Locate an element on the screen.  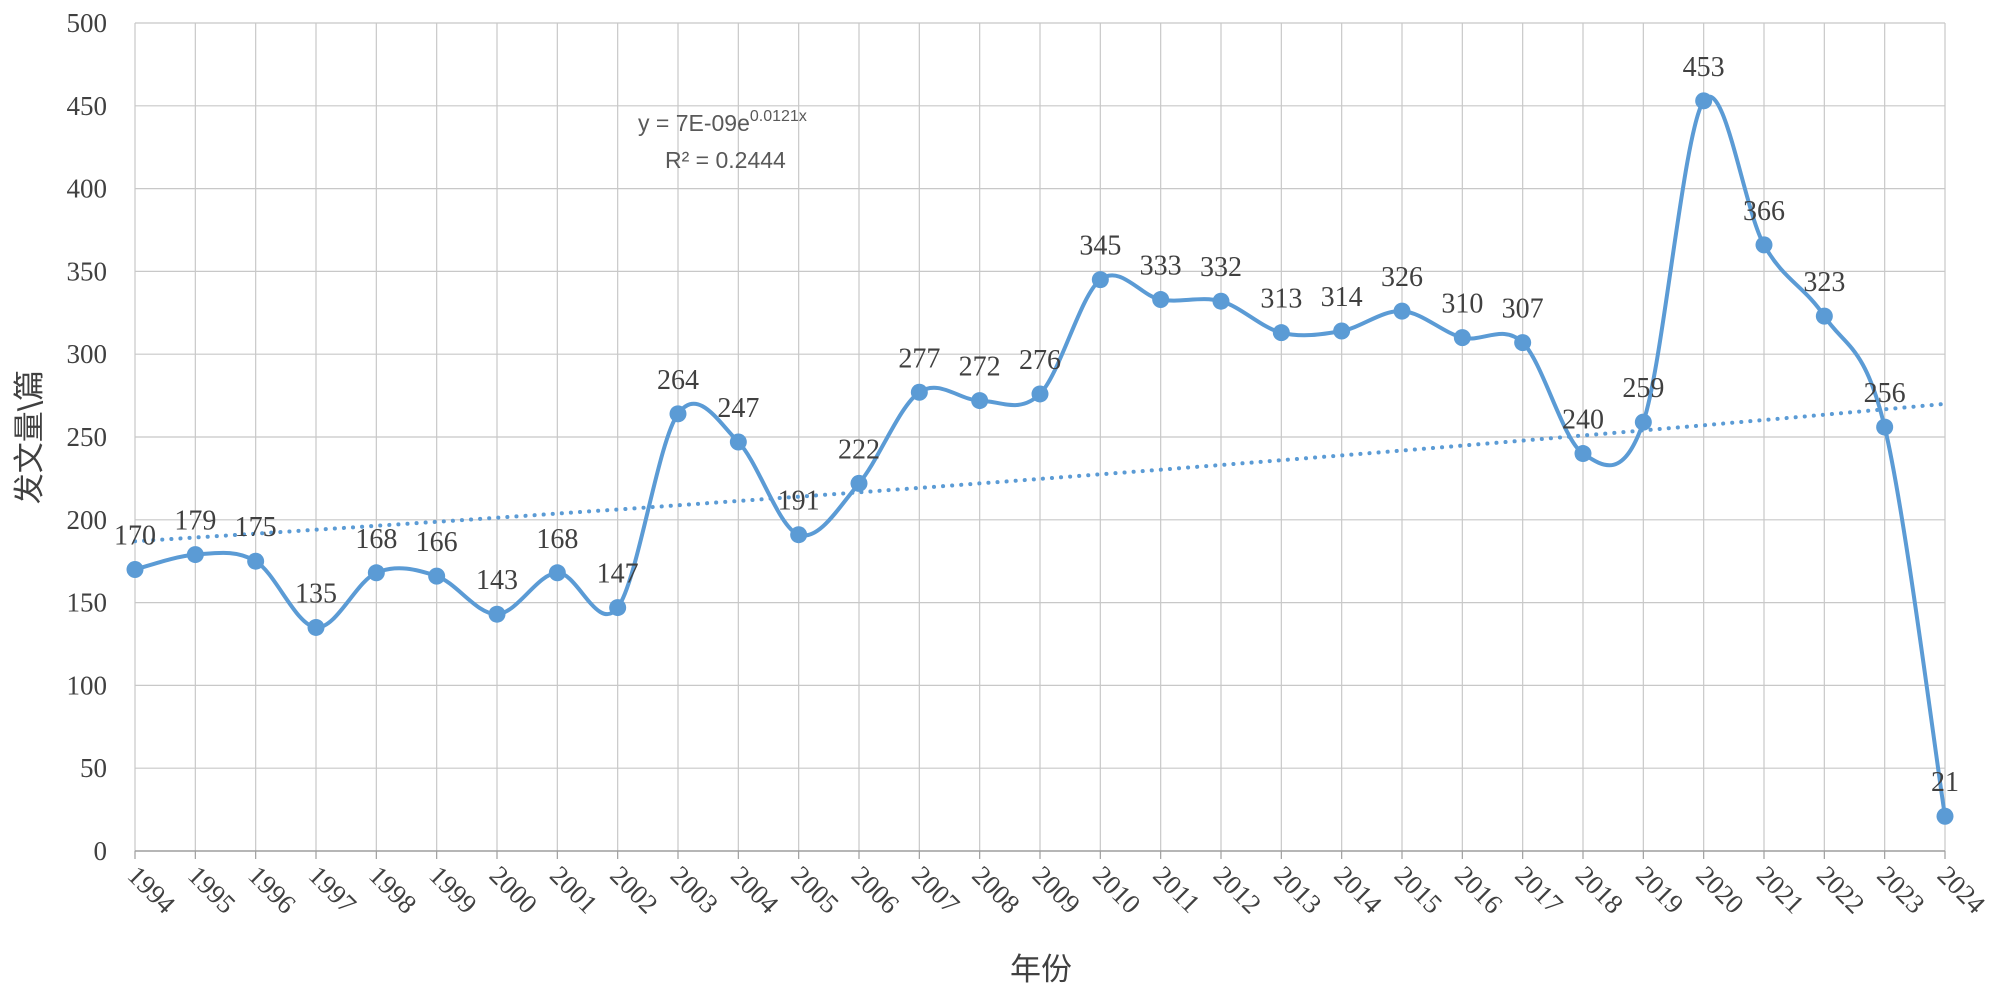
x-tick-label: 2009 is located at coordinates (1056, 889).